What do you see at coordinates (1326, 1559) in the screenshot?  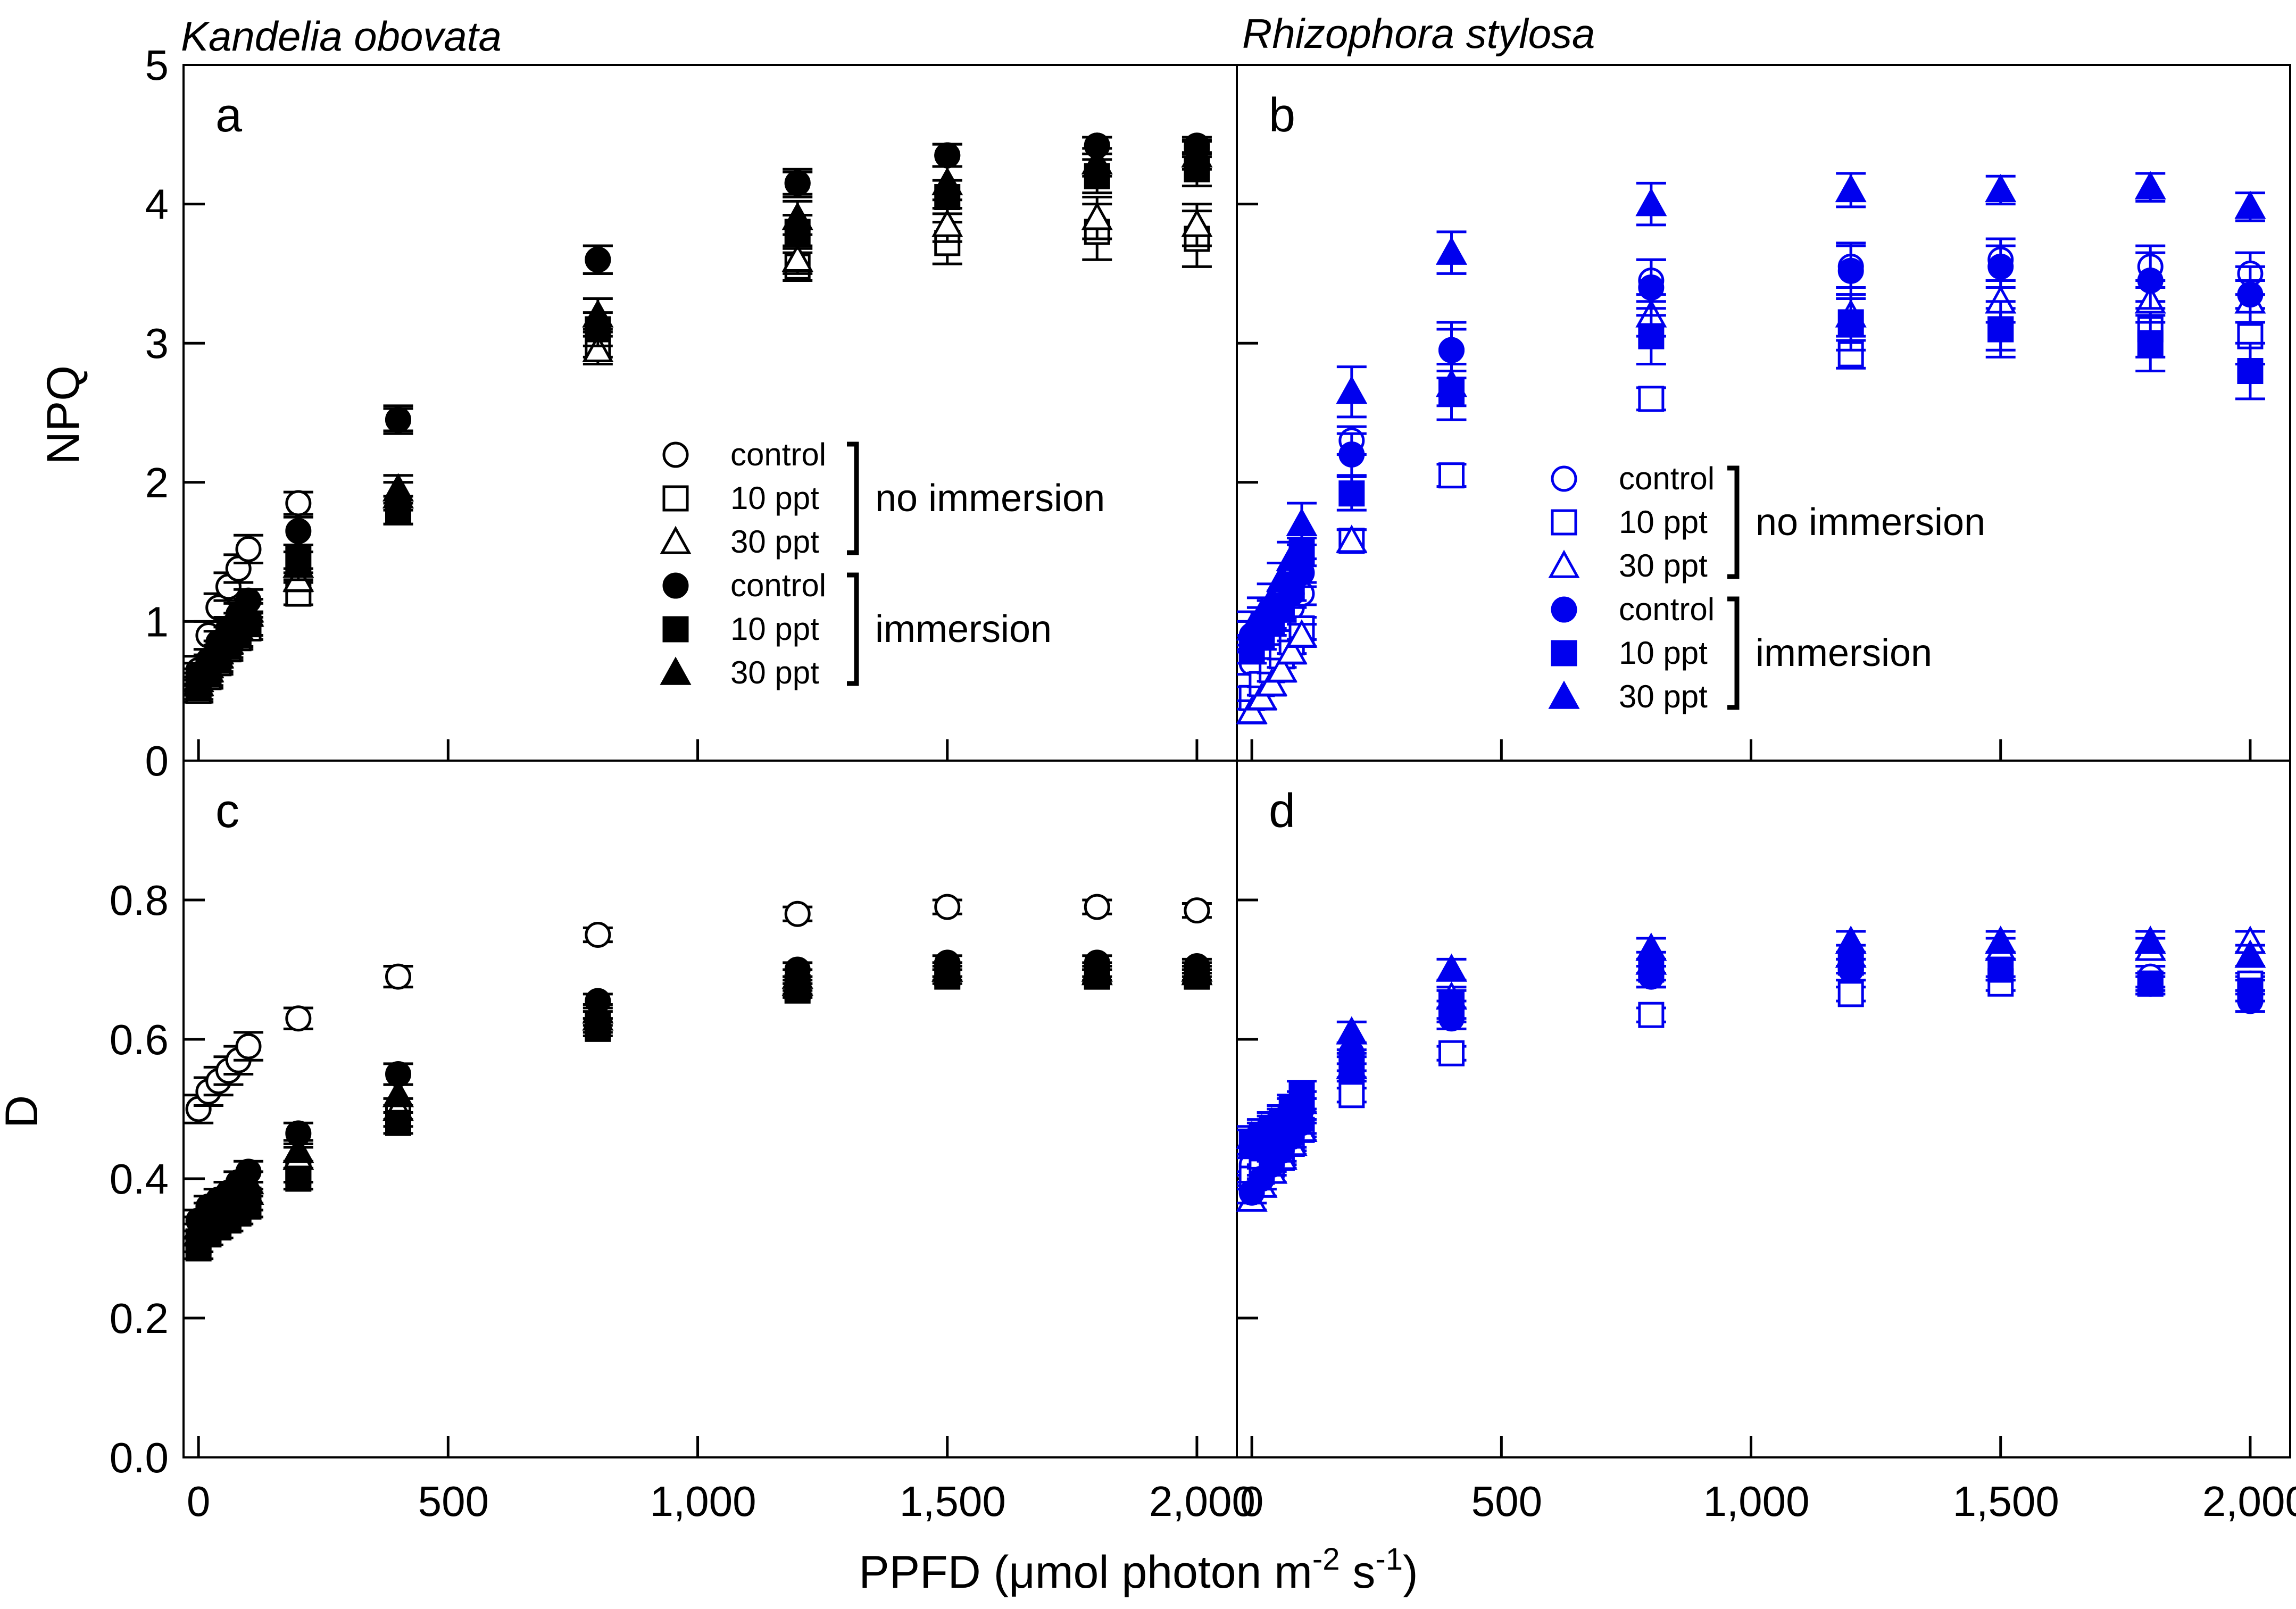 I see `x-title-sup1: -2` at bounding box center [1326, 1559].